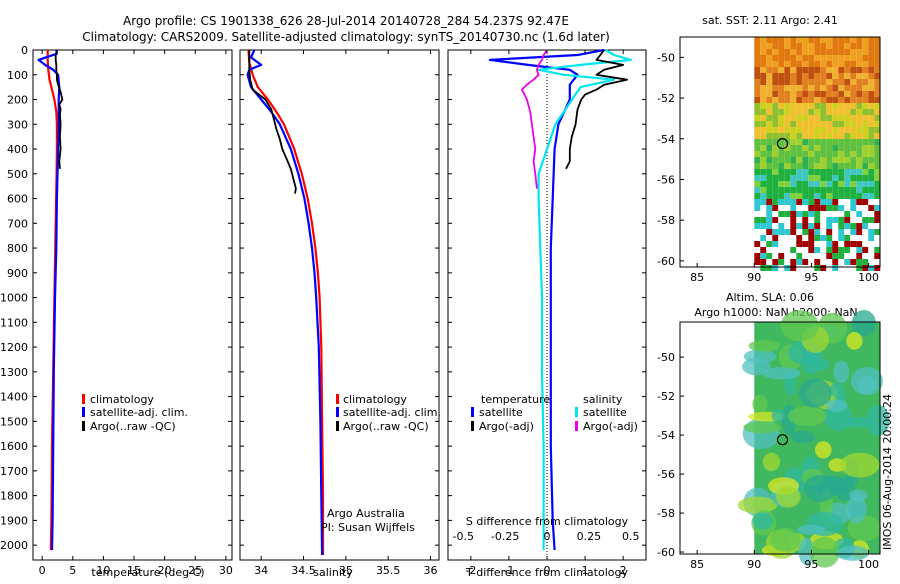 The height and width of the screenshot is (584, 900). Describe the element at coordinates (501, 412) in the screenshot. I see `legend-t-satellite: satellite` at that location.